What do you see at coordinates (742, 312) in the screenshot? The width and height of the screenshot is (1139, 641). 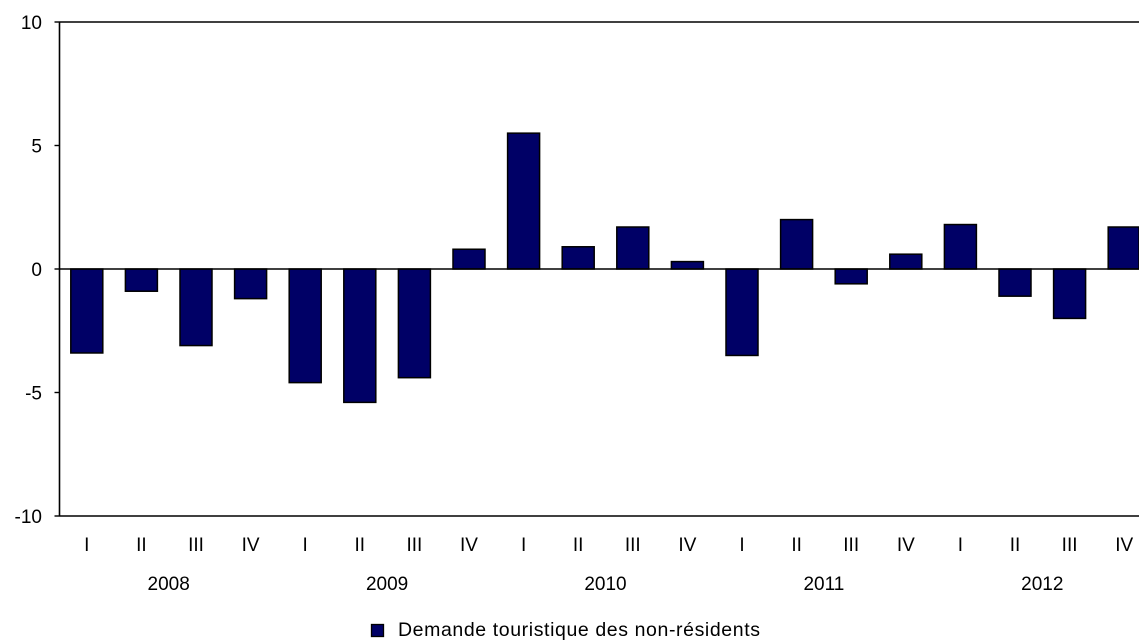 I see `bar-2011-I` at bounding box center [742, 312].